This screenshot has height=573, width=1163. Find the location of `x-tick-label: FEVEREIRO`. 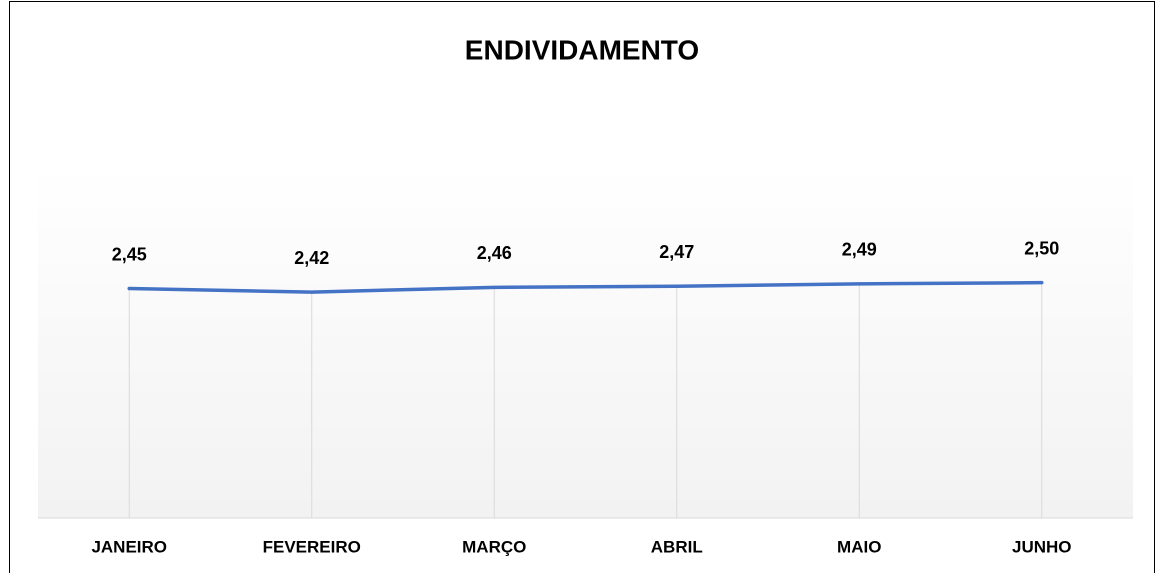

x-tick-label: FEVEREIRO is located at coordinates (312, 546).